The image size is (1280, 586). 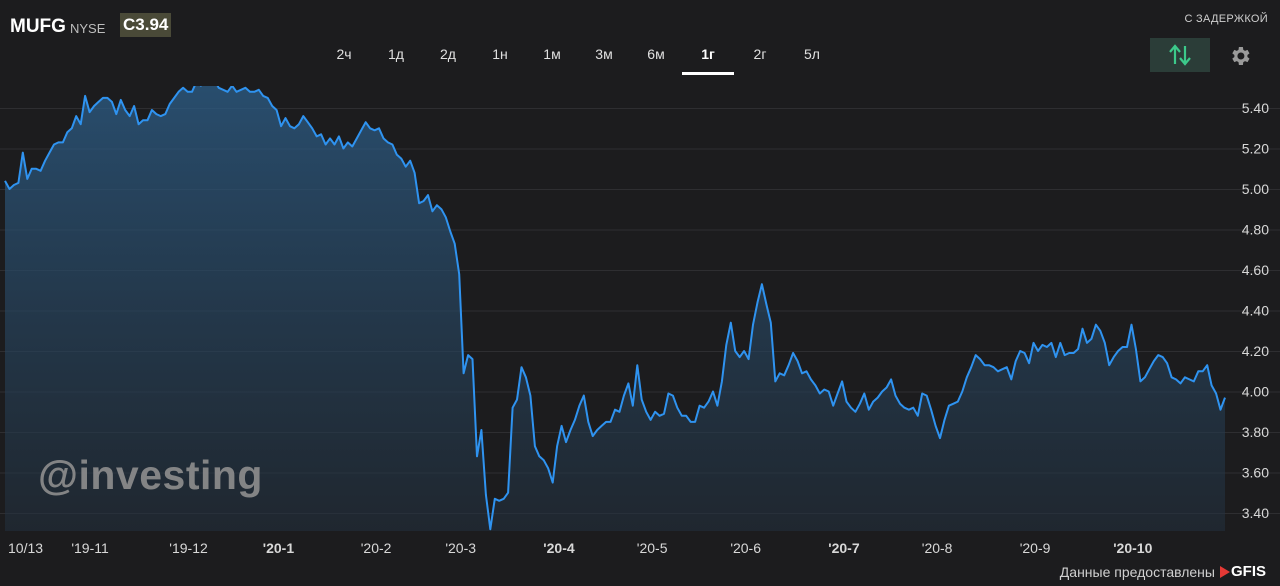 I want to click on y-tick-label: 4.60, so click(x=1255, y=270).